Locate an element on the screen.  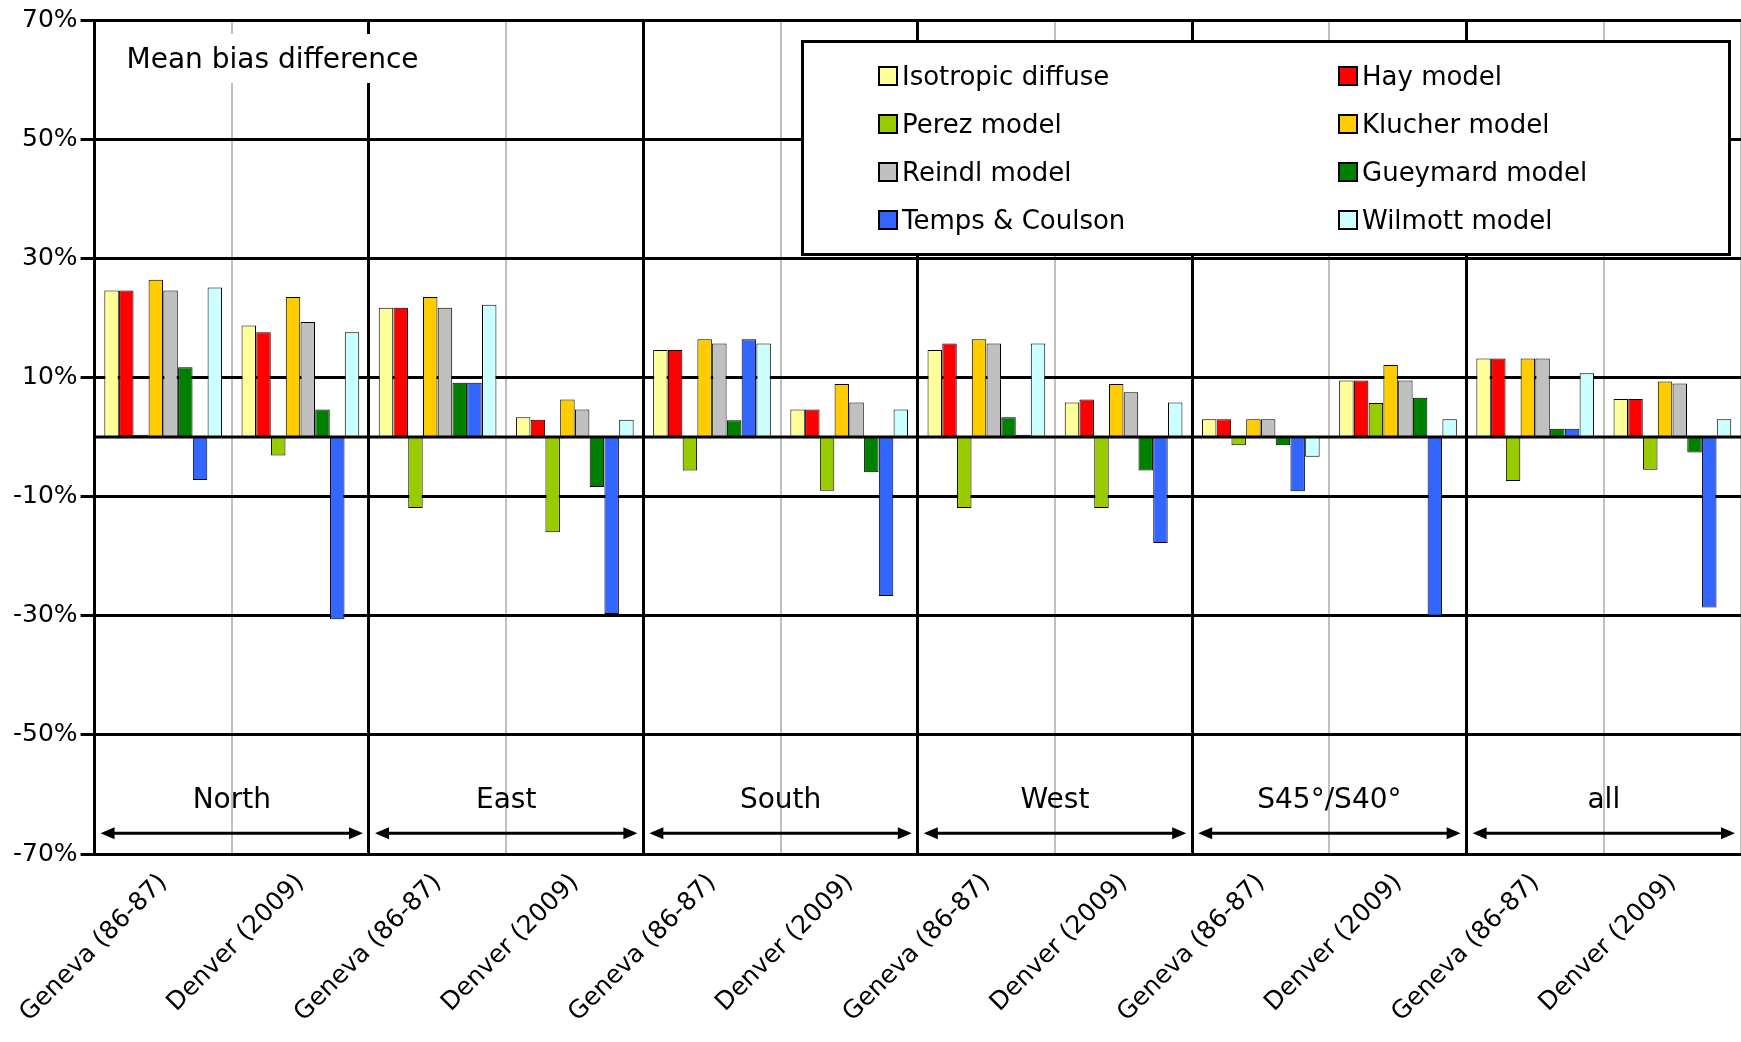
y-tick-label: -10% is located at coordinates (45, 495).